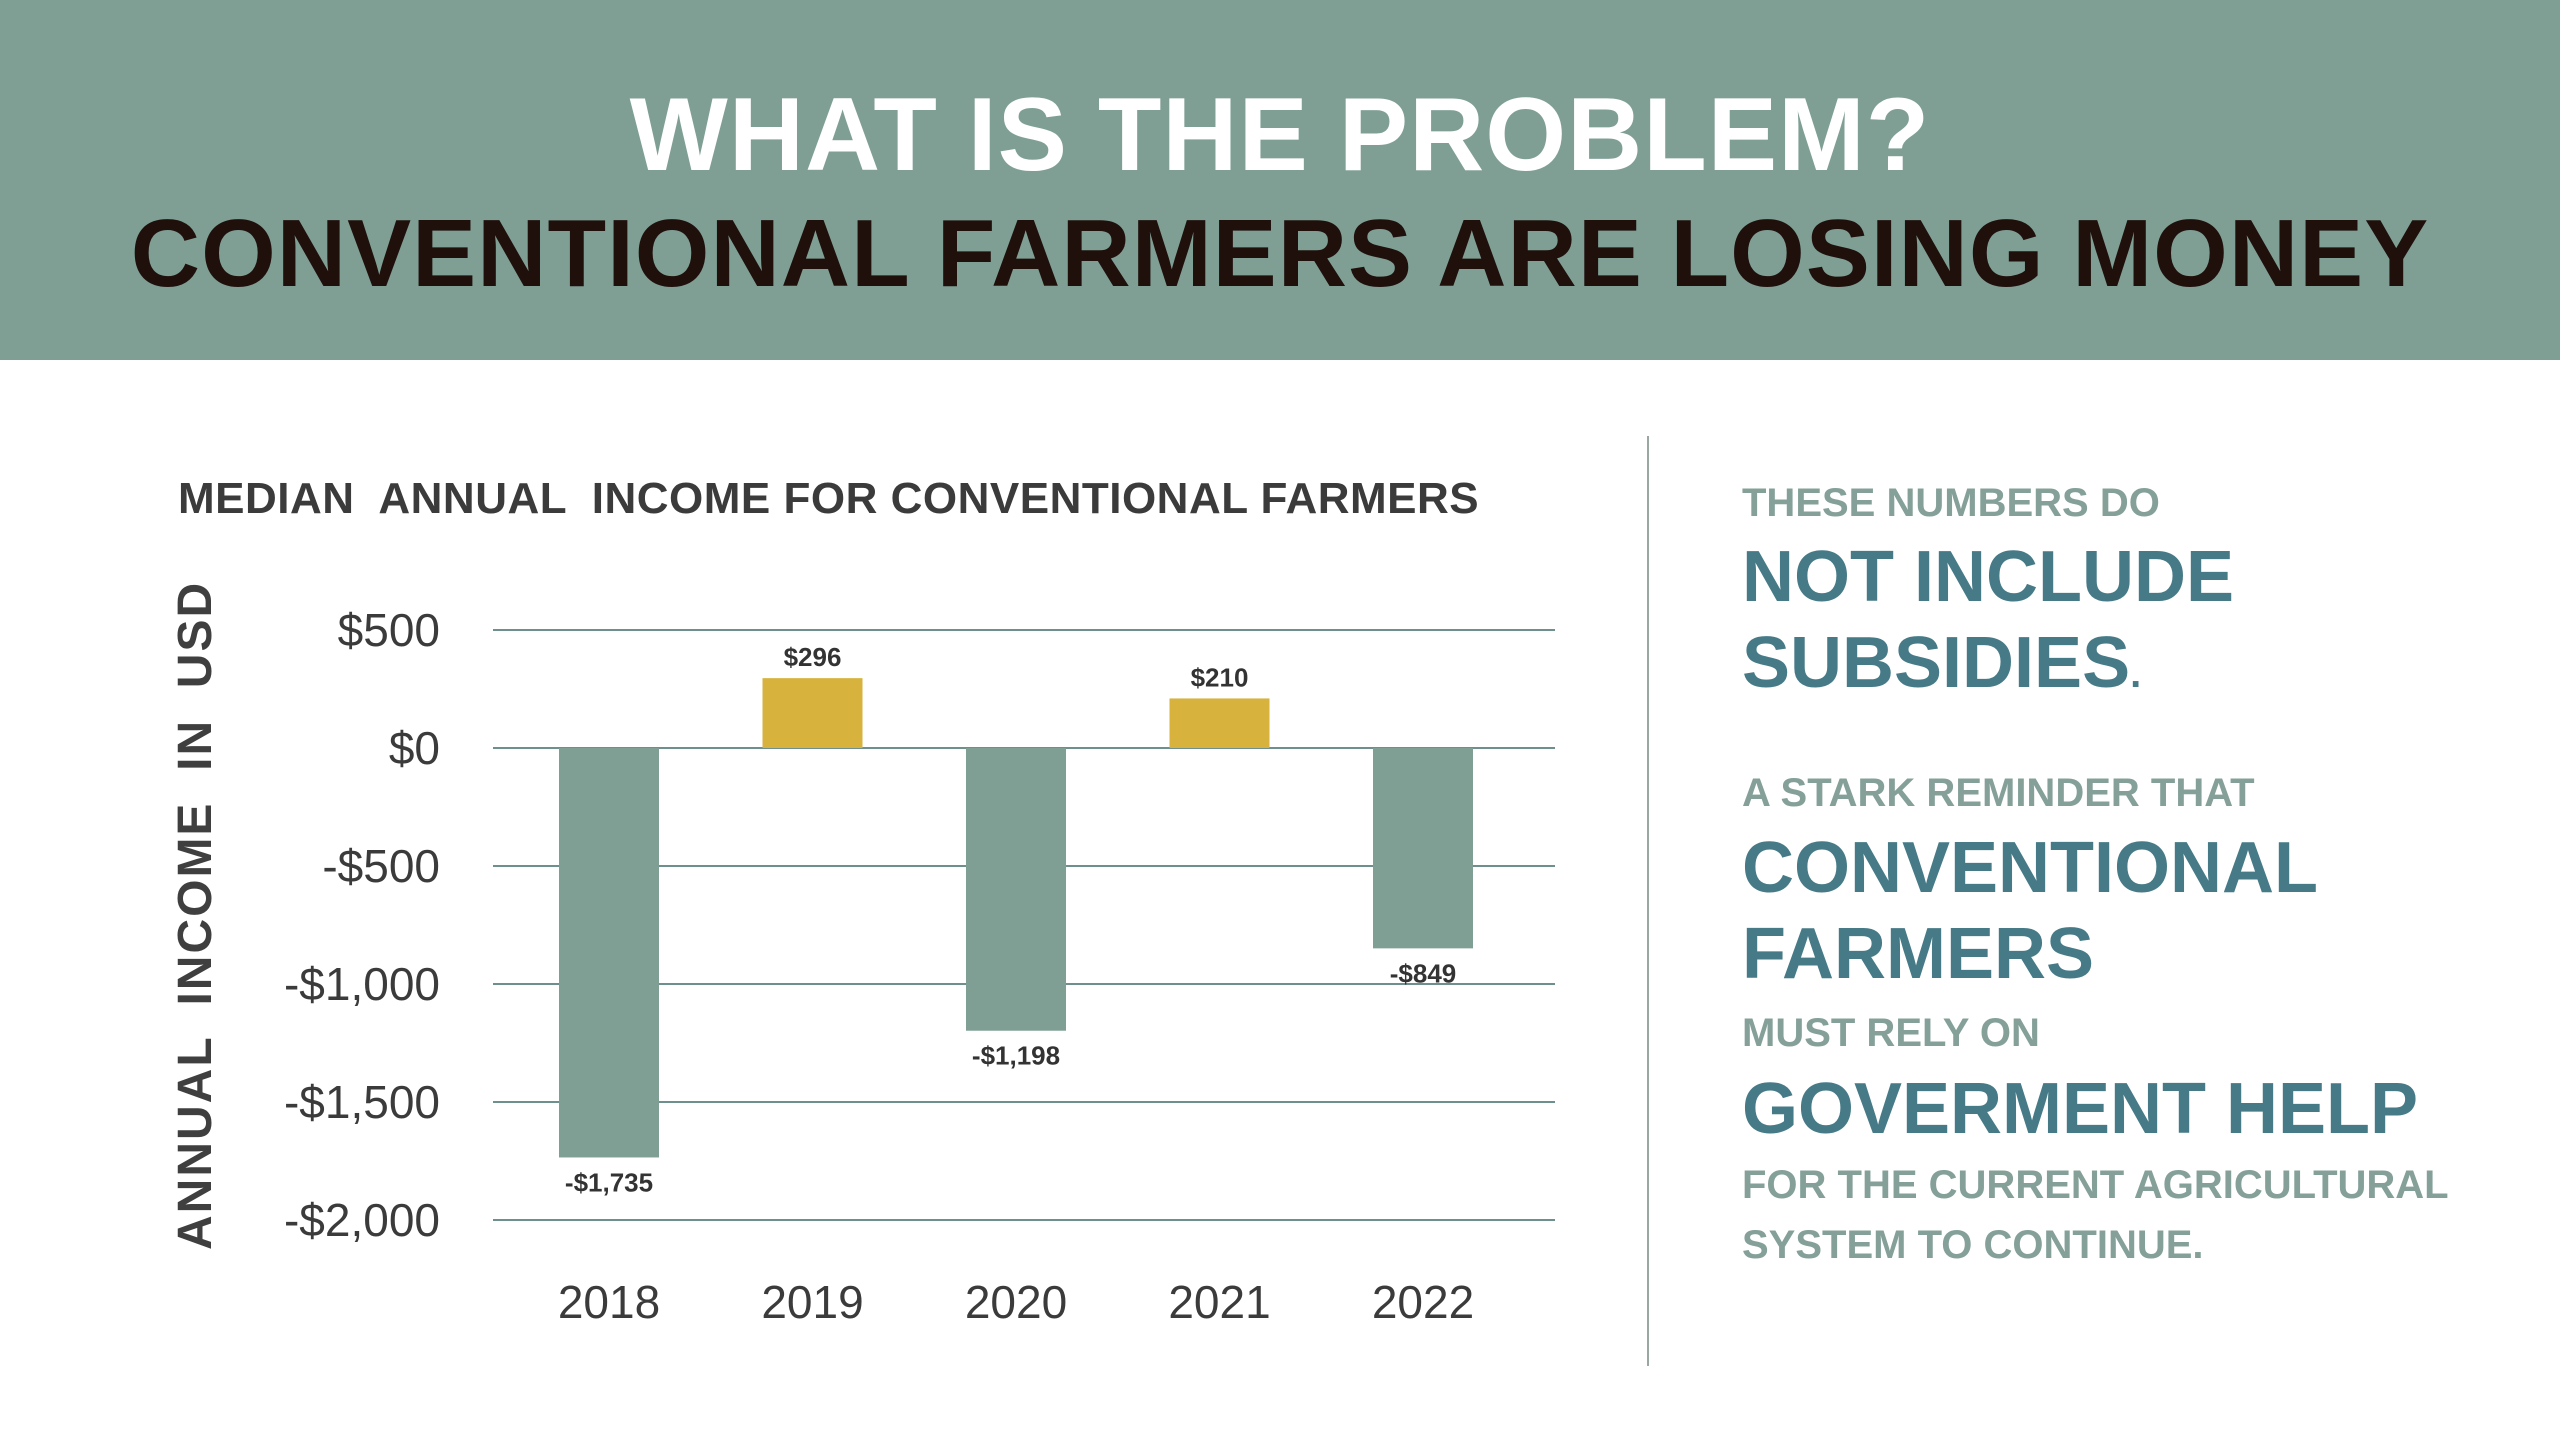 The width and height of the screenshot is (2560, 1440). I want to click on data-label: -$1,198, so click(1016, 1056).